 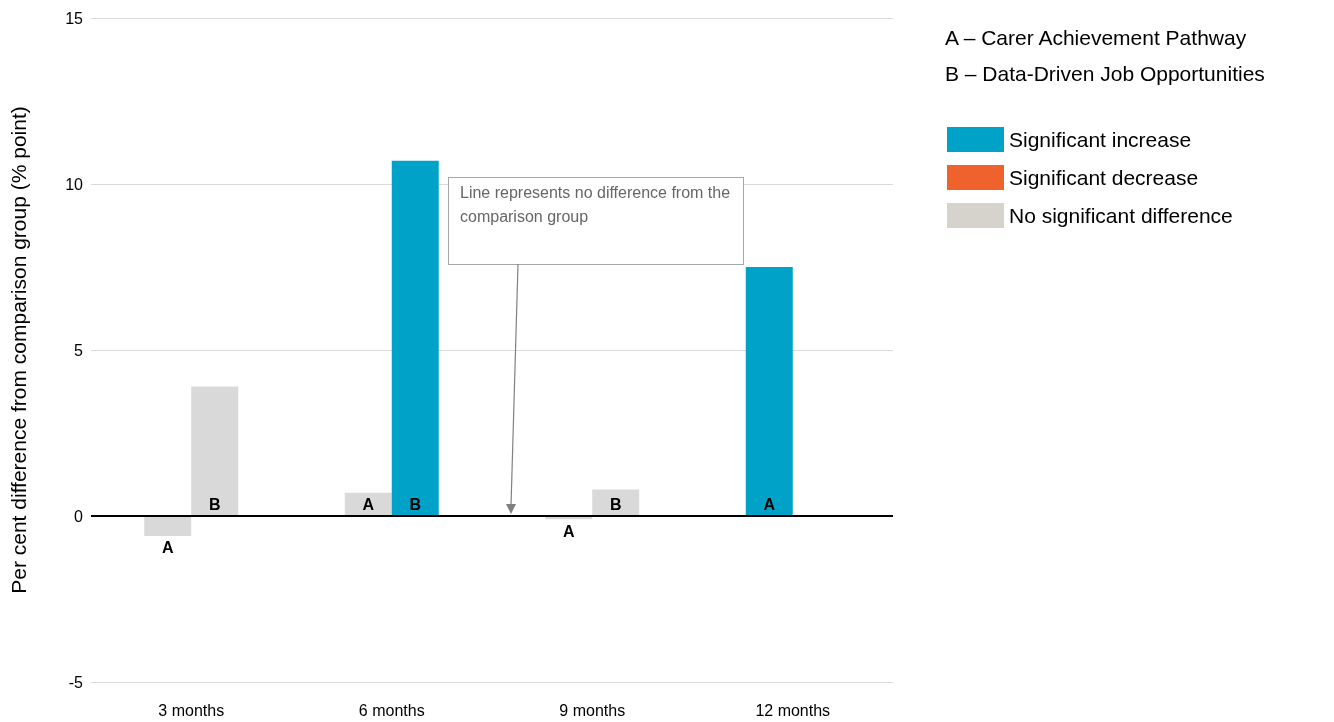 I want to click on x-tick-label: 9 months, so click(x=592, y=710).